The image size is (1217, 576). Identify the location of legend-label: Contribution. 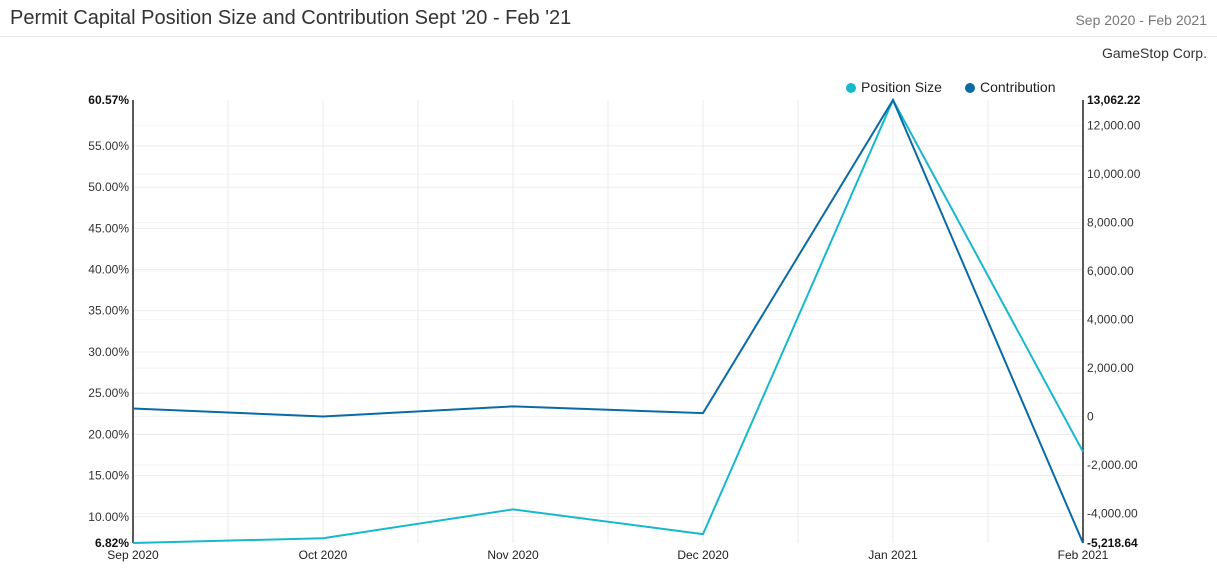
(1018, 87).